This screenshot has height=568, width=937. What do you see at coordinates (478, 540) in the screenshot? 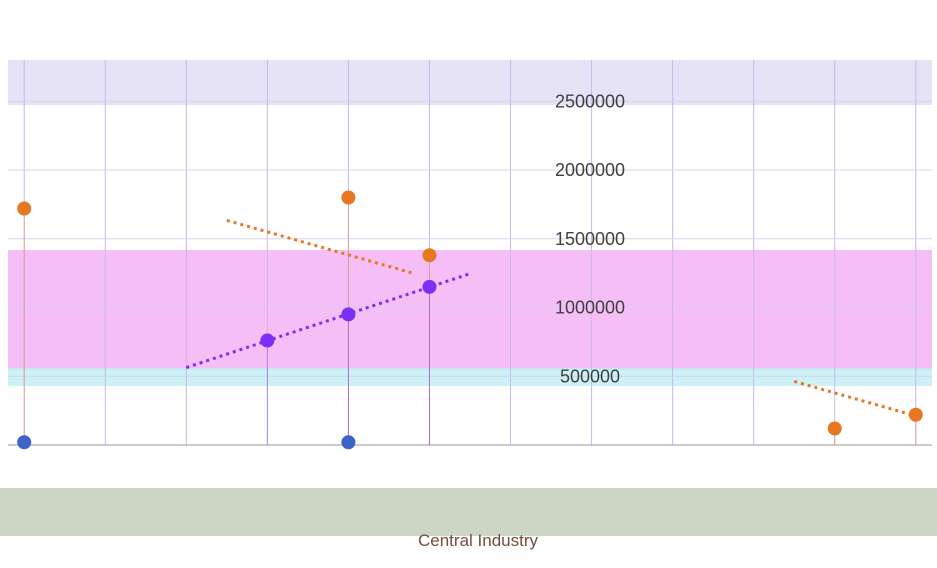
I see `x-axis-label: Central Industry` at bounding box center [478, 540].